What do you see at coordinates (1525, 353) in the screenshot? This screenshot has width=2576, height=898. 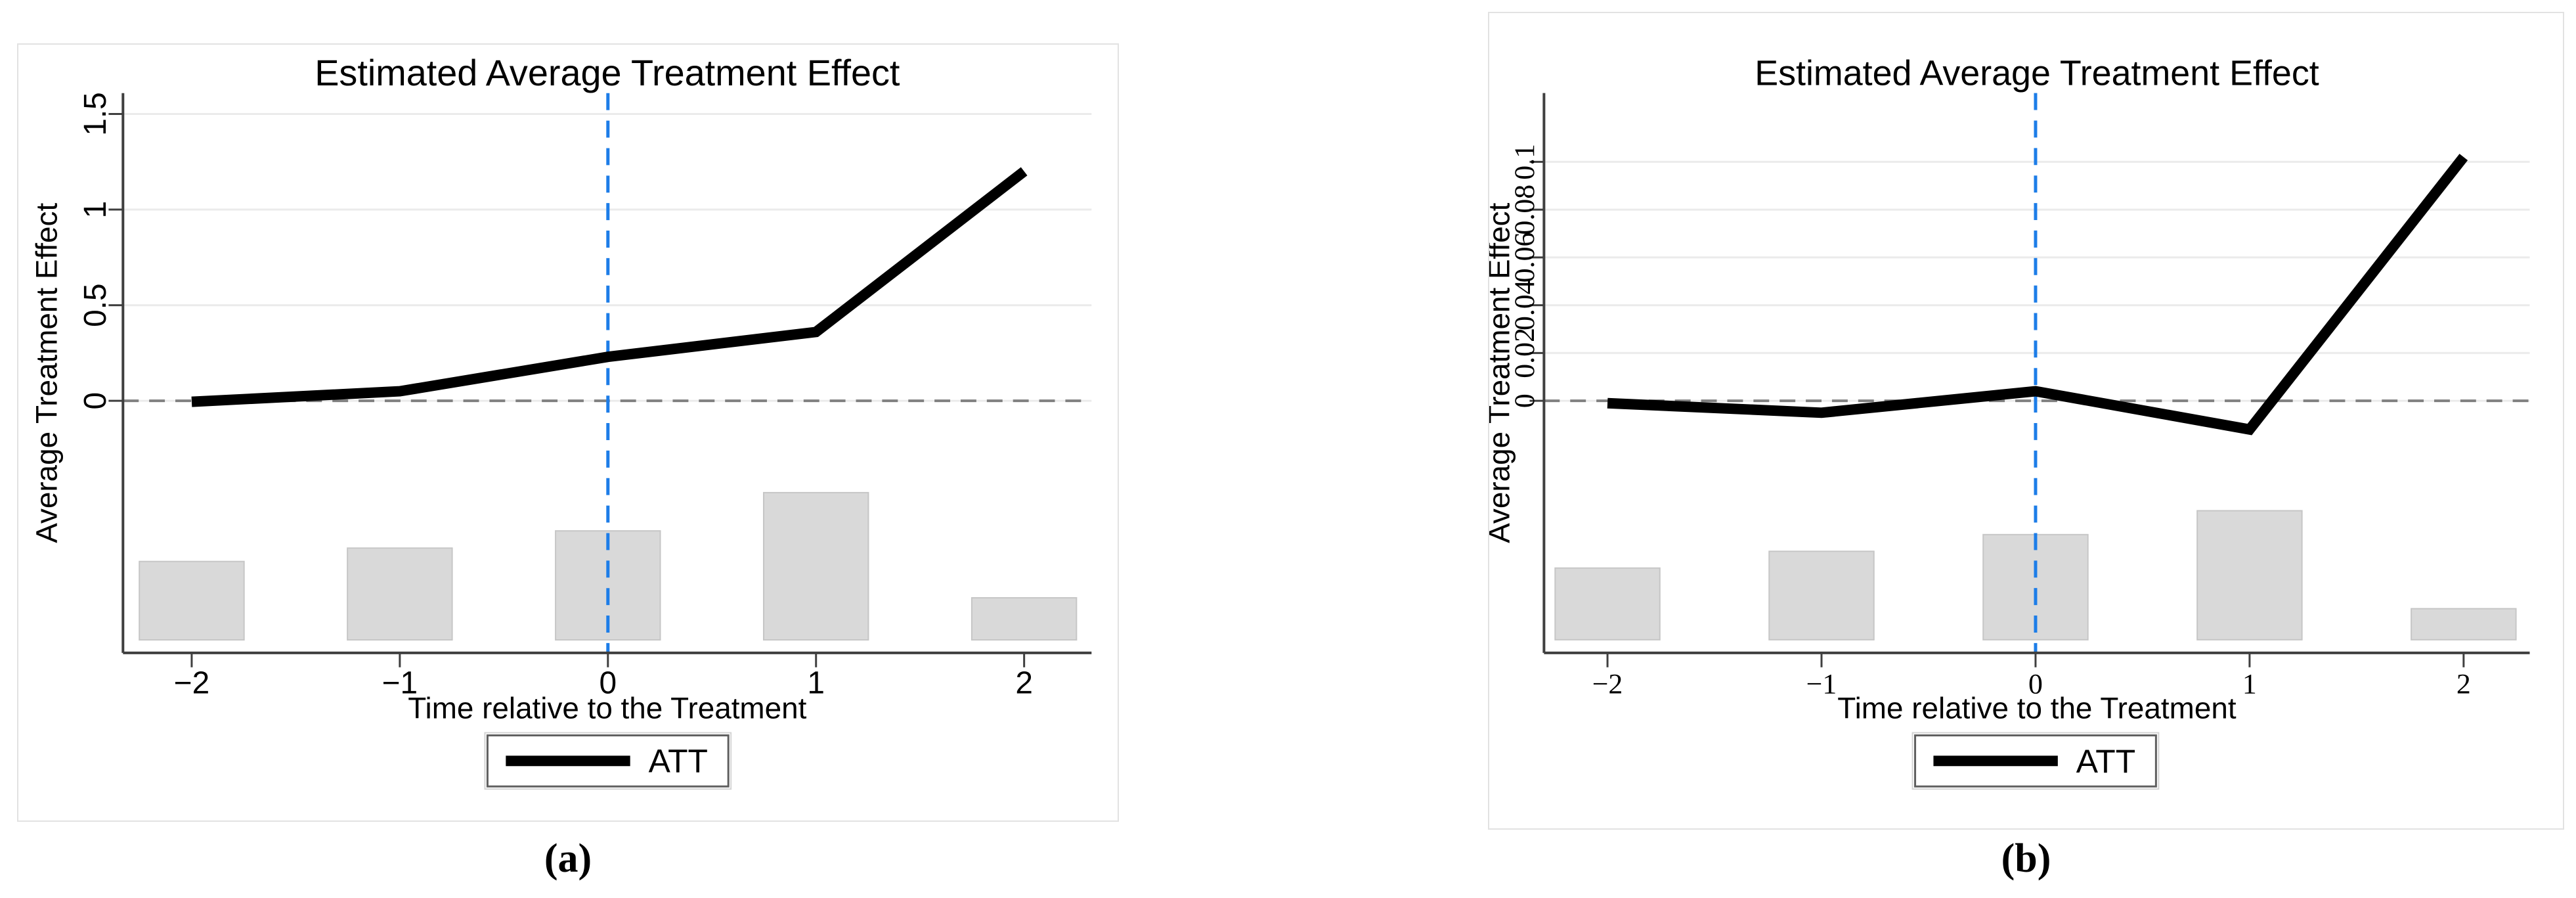 I see `y-tick-label: 0.02` at bounding box center [1525, 353].